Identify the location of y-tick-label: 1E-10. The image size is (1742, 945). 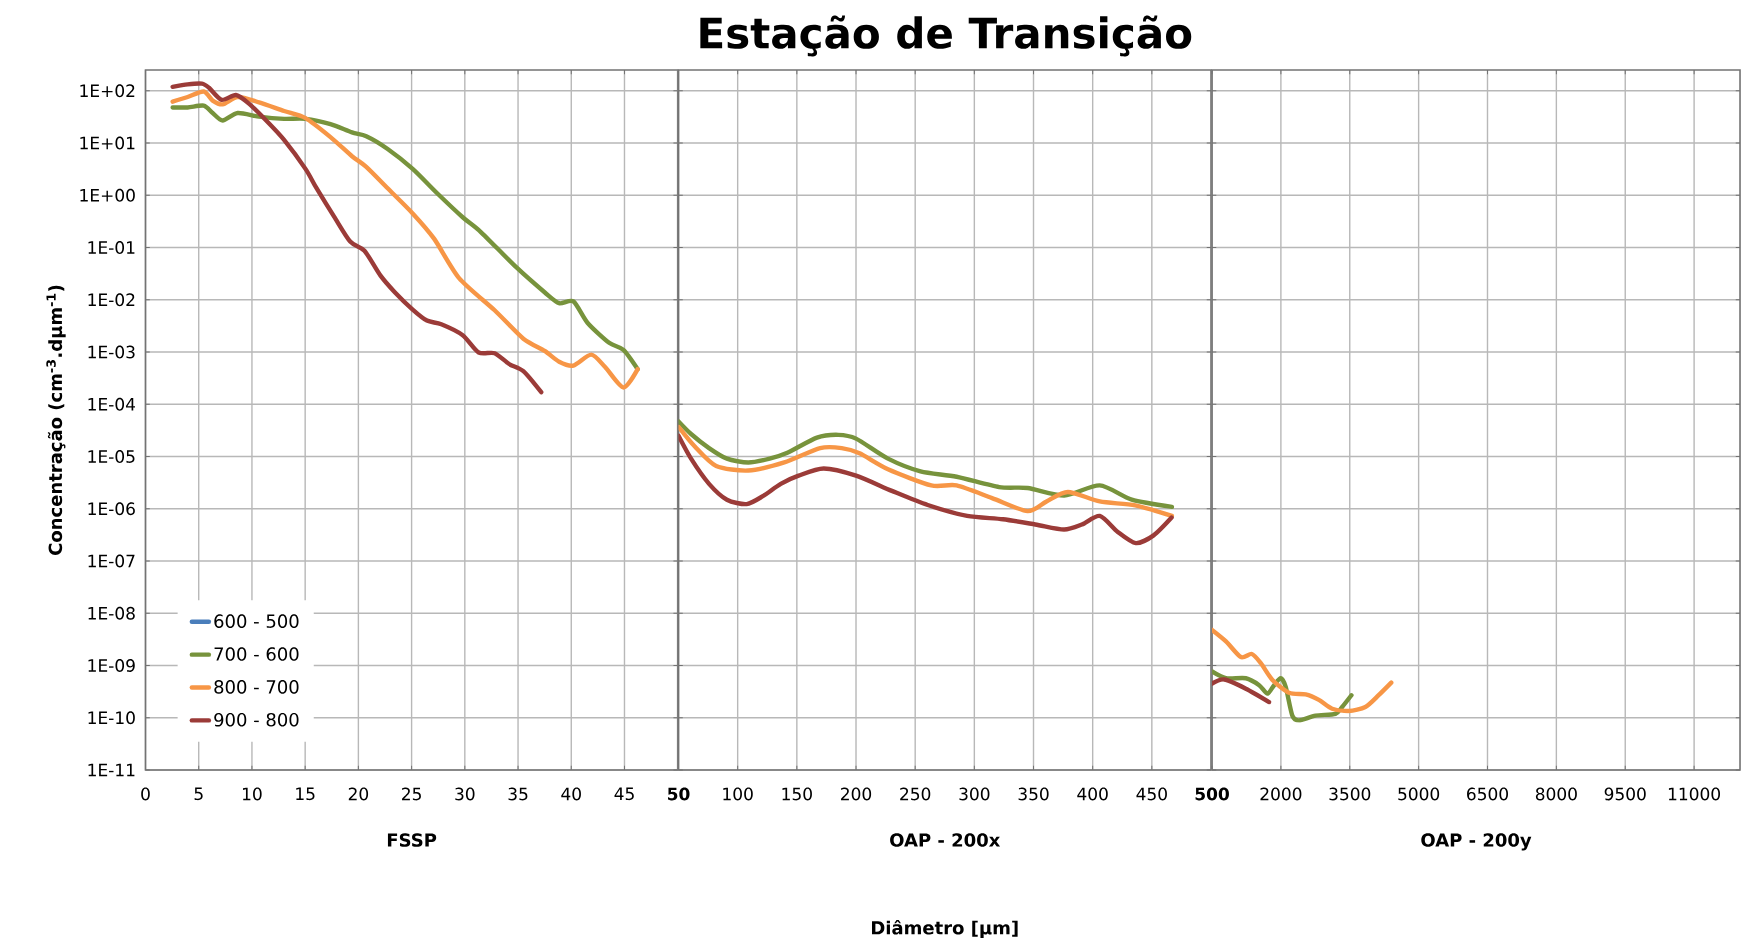
(111, 718).